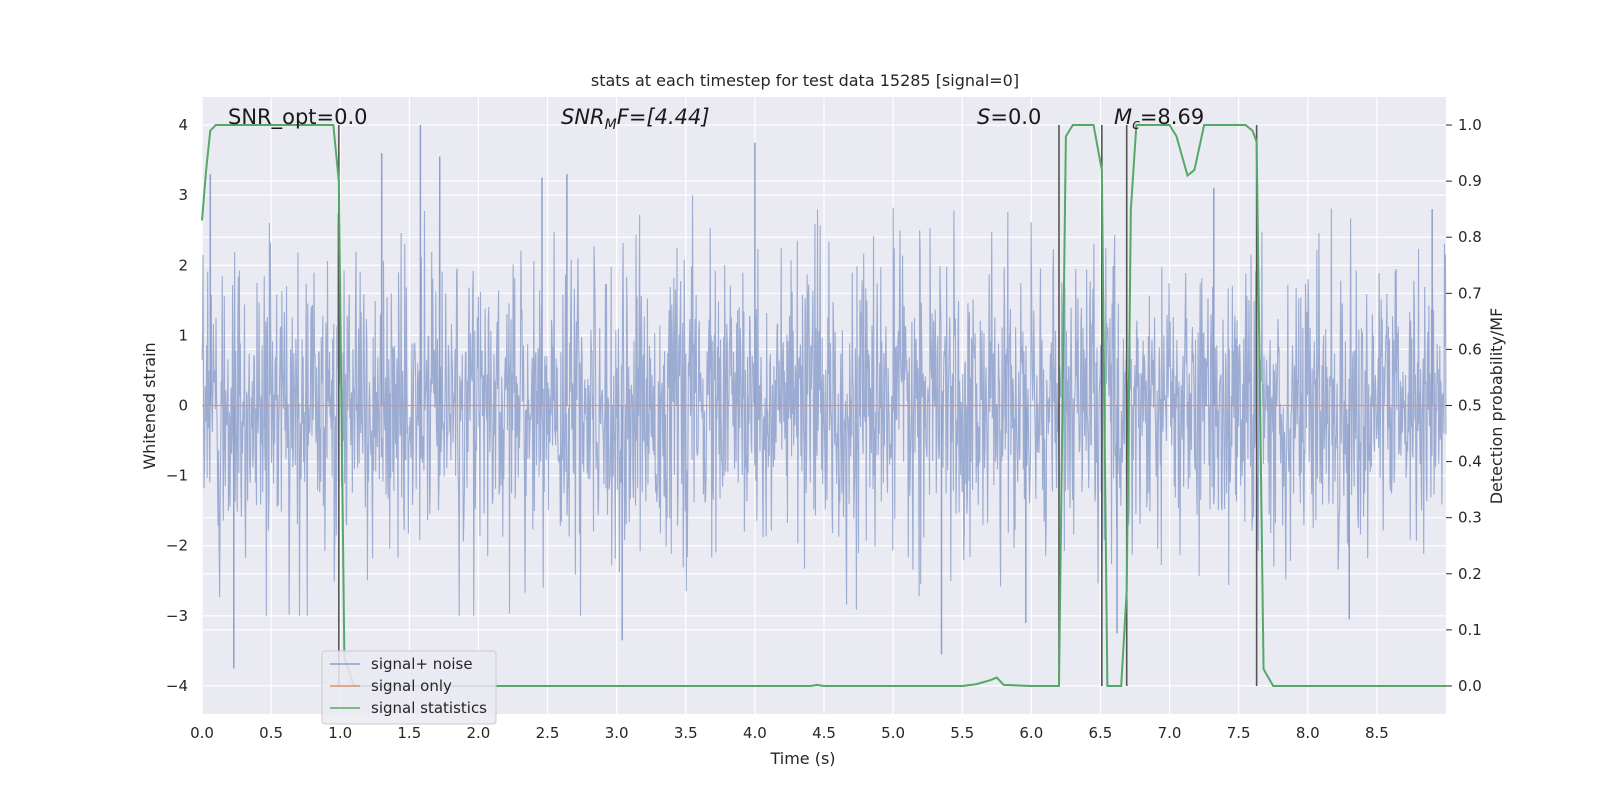 The image size is (1600, 800). Describe the element at coordinates (962, 733) in the screenshot. I see `x-tick-label: 5.5` at that location.